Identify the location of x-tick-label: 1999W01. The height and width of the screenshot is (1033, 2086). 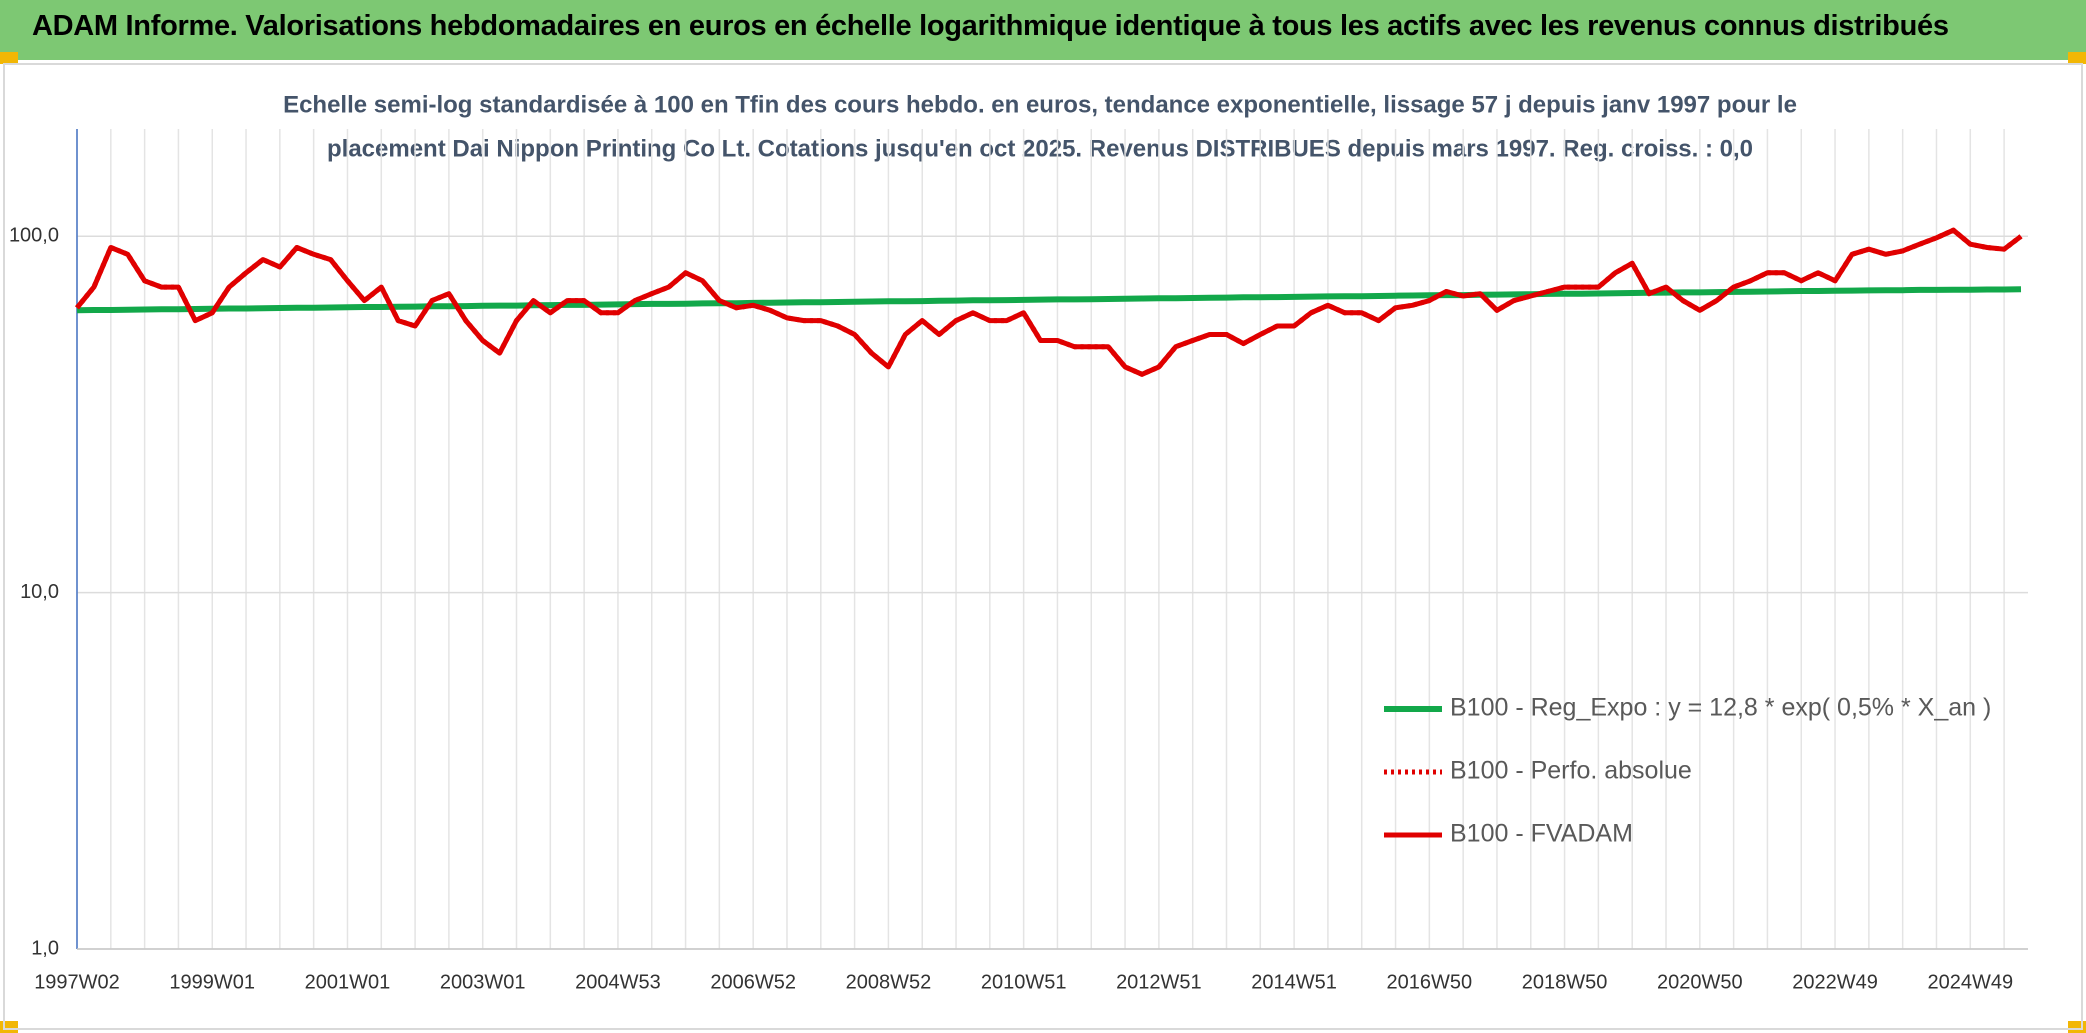
(212, 982).